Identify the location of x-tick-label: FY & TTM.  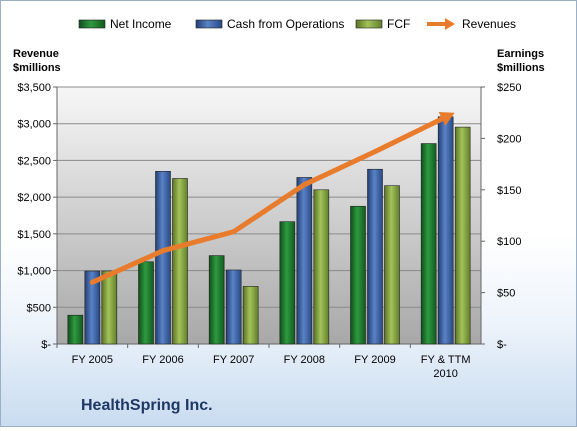
(446, 360).